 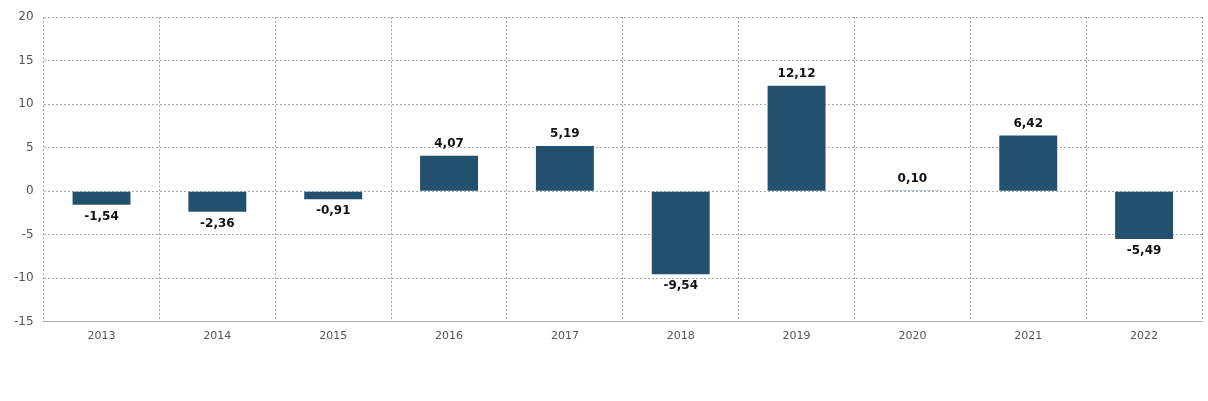 What do you see at coordinates (333, 210) in the screenshot?
I see `data-label: -0,91` at bounding box center [333, 210].